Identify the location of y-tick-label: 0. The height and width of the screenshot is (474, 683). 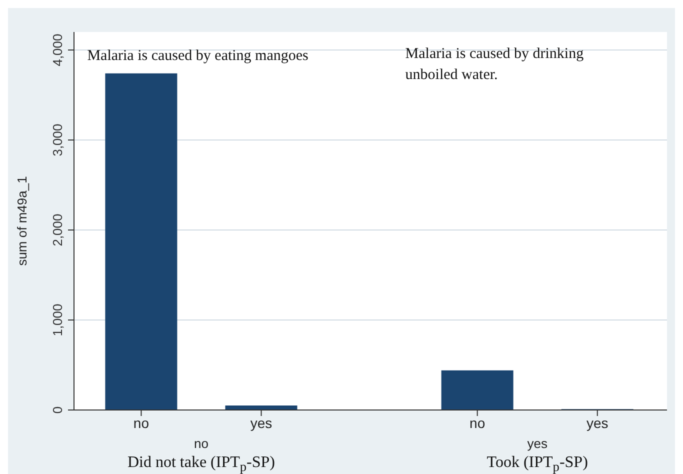
(57, 410).